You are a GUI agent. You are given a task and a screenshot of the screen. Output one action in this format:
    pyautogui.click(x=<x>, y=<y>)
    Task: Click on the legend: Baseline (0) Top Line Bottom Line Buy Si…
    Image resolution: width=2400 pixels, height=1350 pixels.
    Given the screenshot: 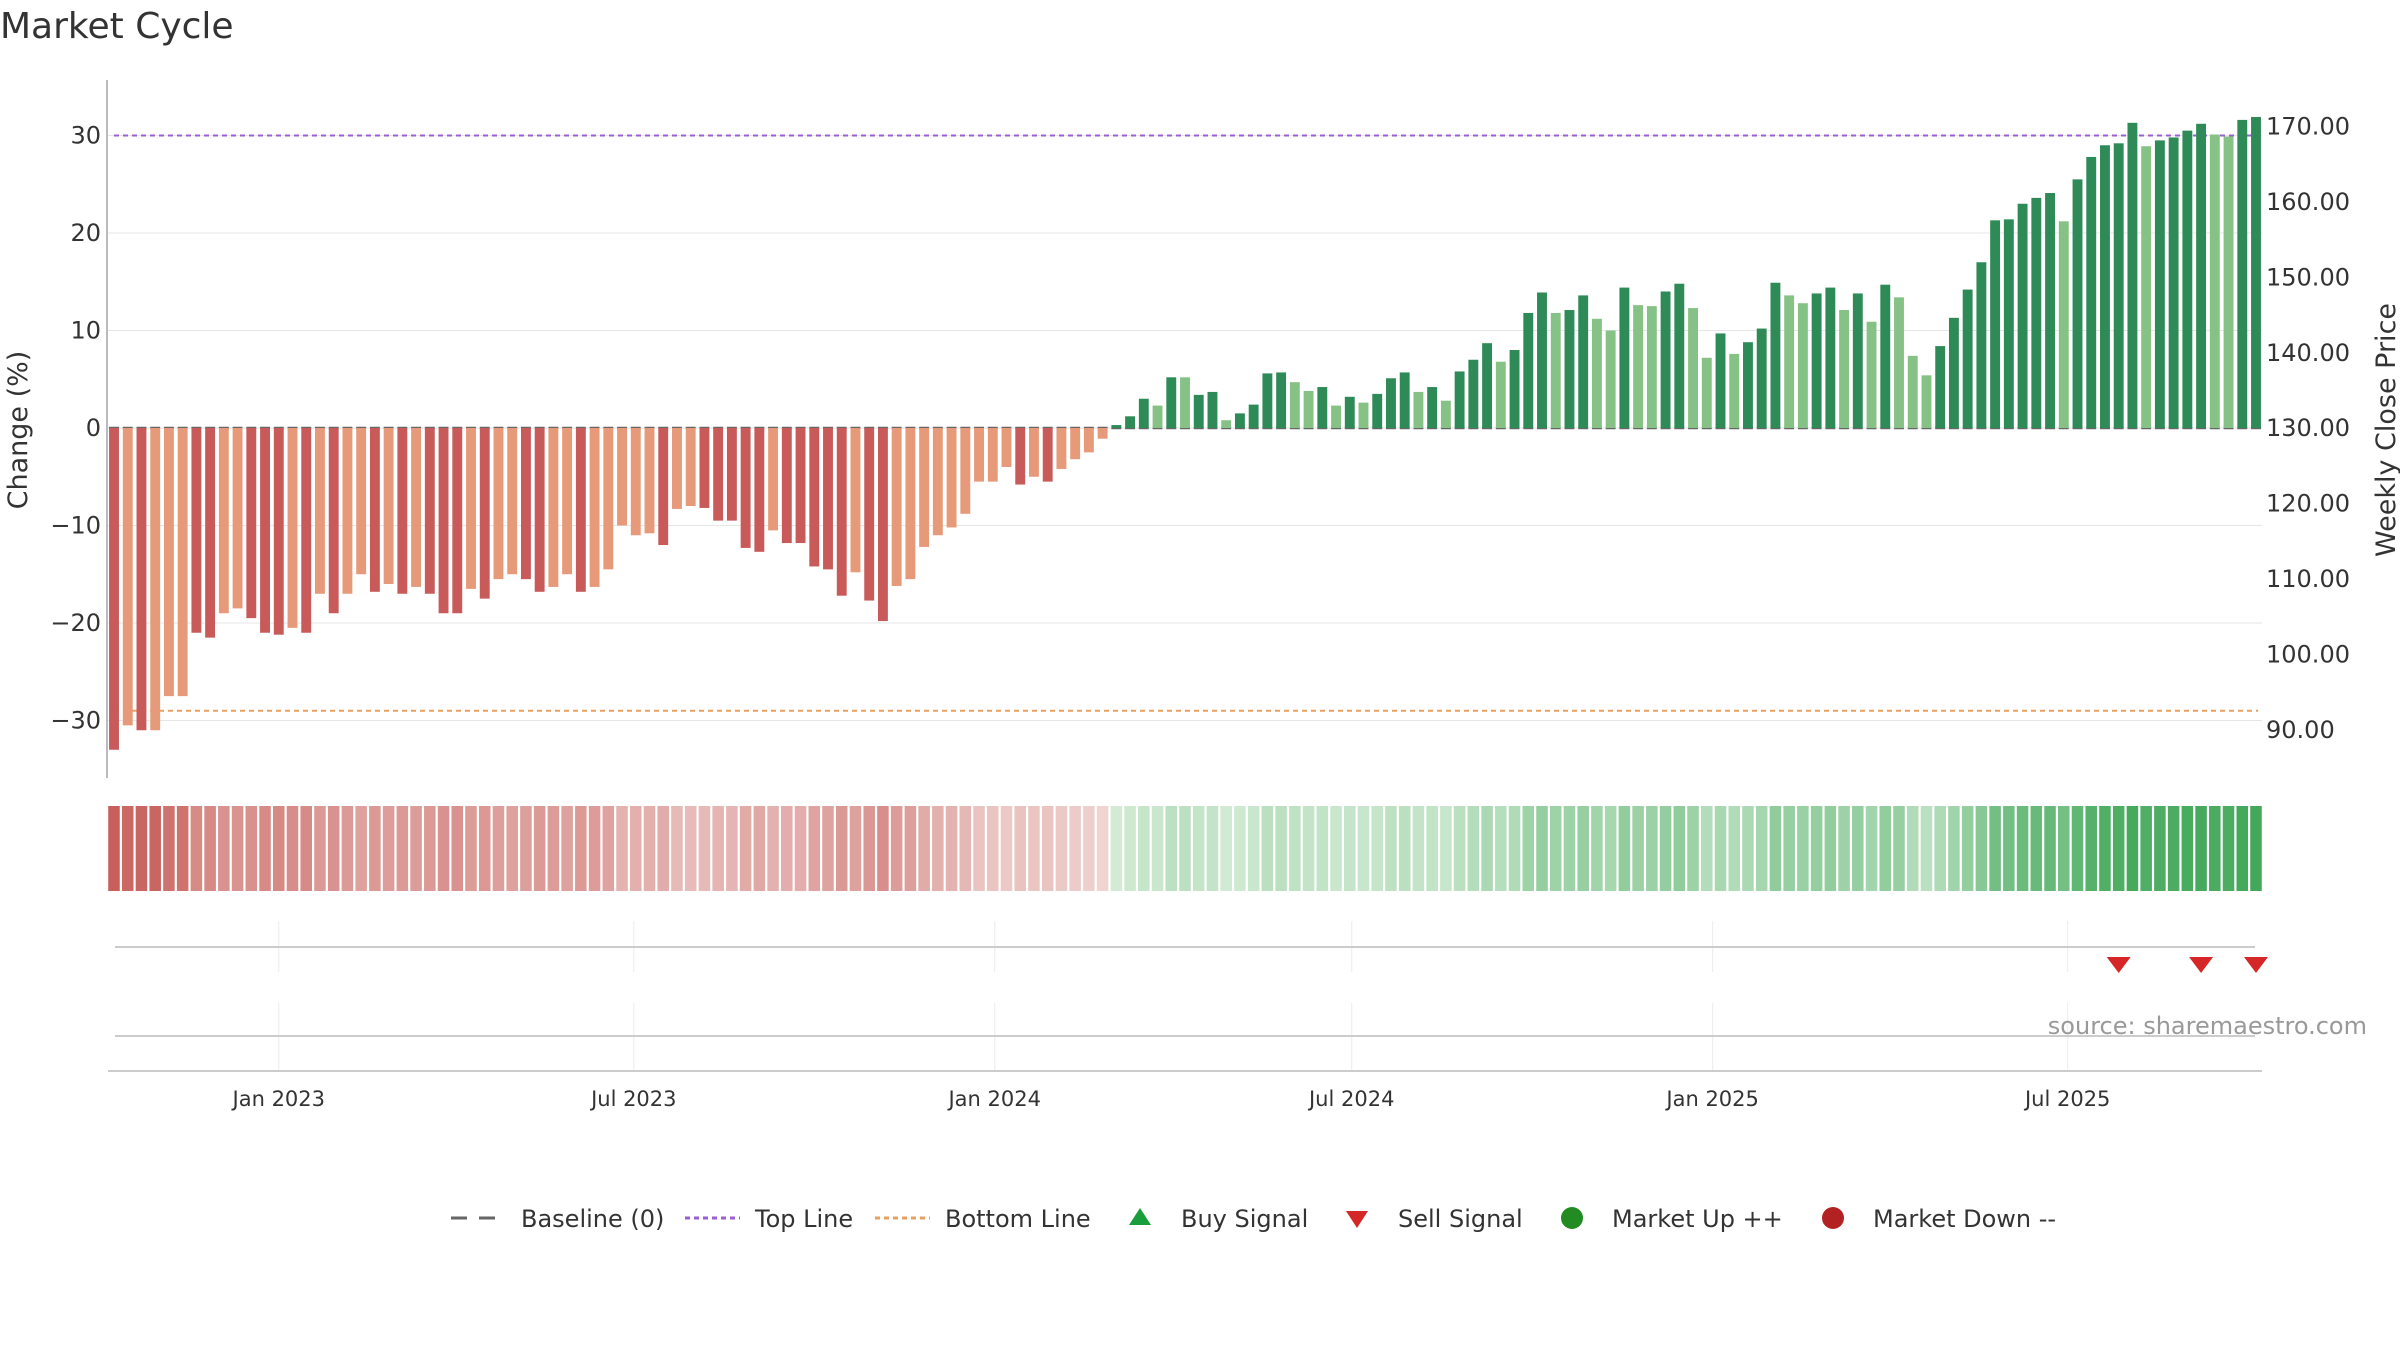 What is the action you would take?
    pyautogui.click(x=1253, y=1219)
    